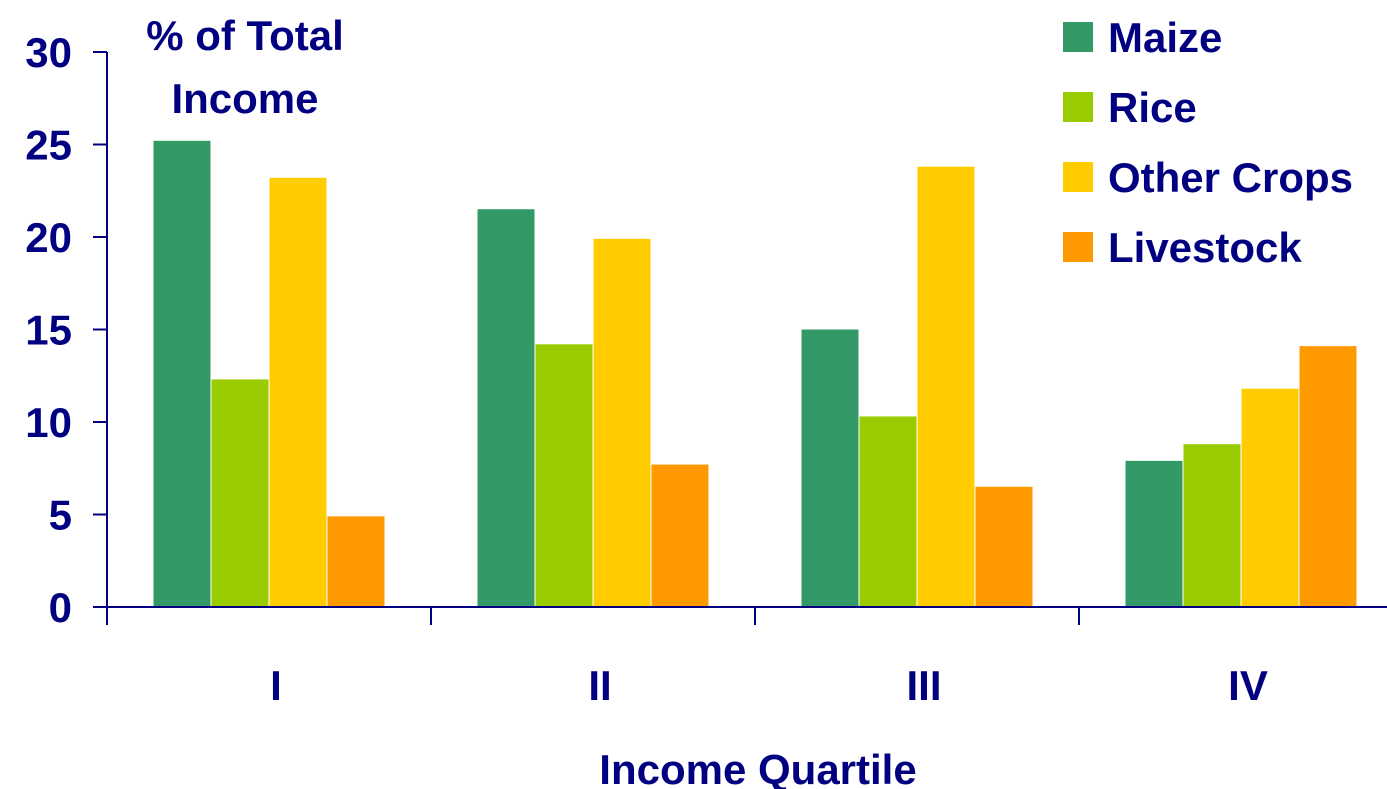 This screenshot has height=789, width=1387. What do you see at coordinates (1205, 247) in the screenshot?
I see `legend-label-livestock: Livestock` at bounding box center [1205, 247].